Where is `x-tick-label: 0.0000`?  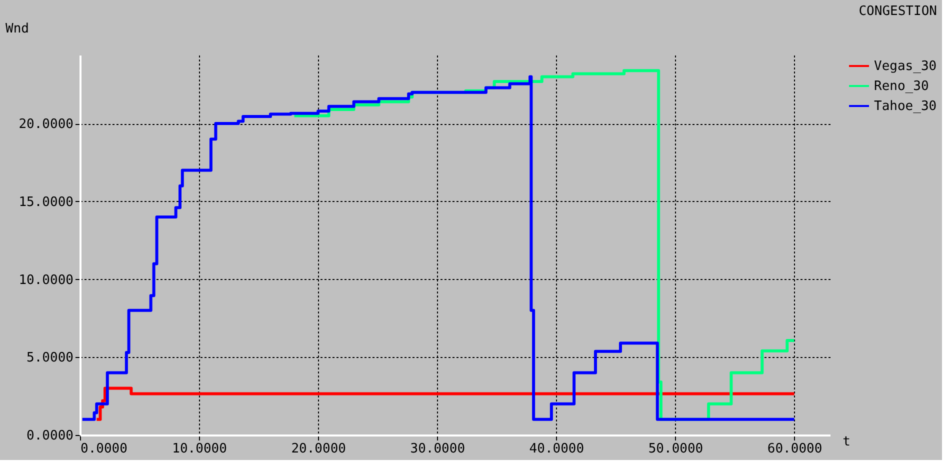 x-tick-label: 0.0000 is located at coordinates (104, 449).